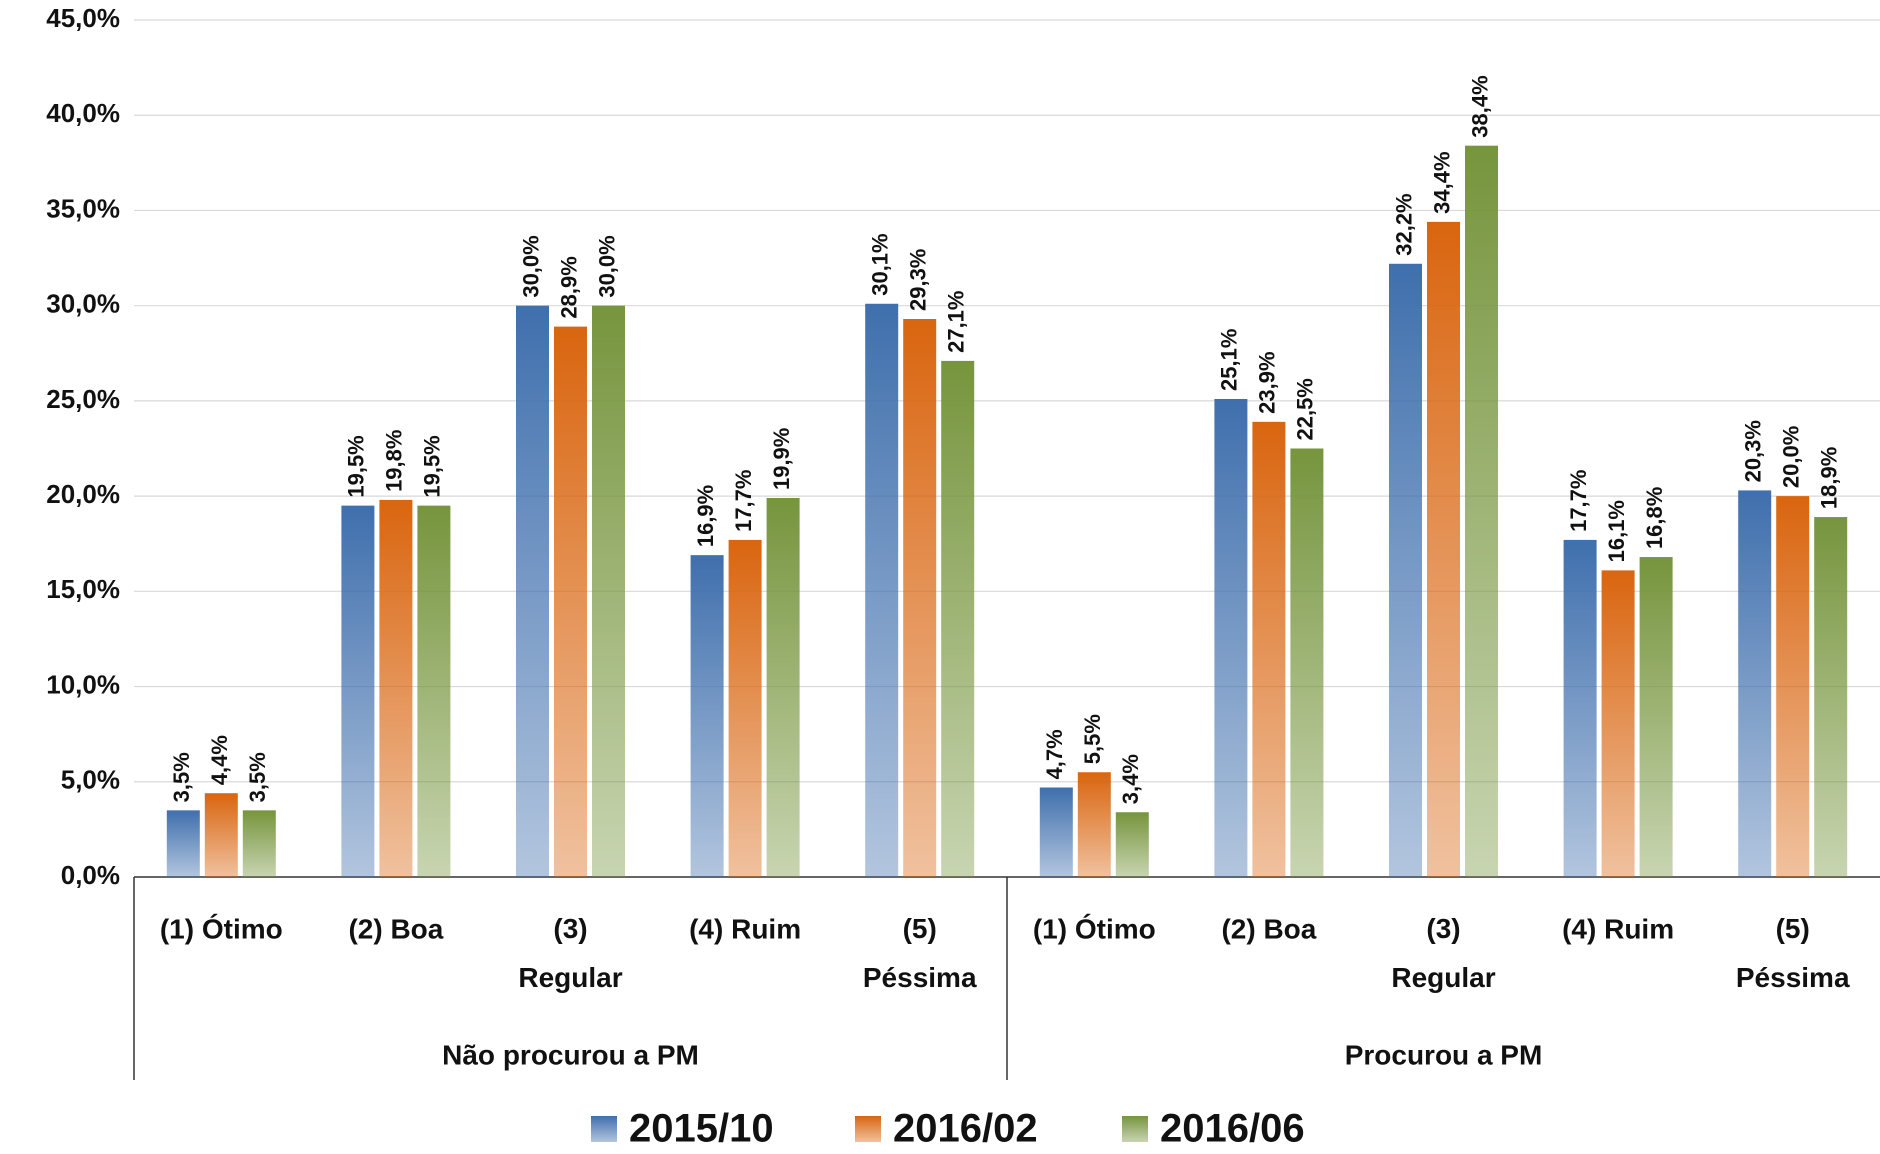 The height and width of the screenshot is (1154, 1880). I want to click on value-label: 25,1%, so click(1229, 360).